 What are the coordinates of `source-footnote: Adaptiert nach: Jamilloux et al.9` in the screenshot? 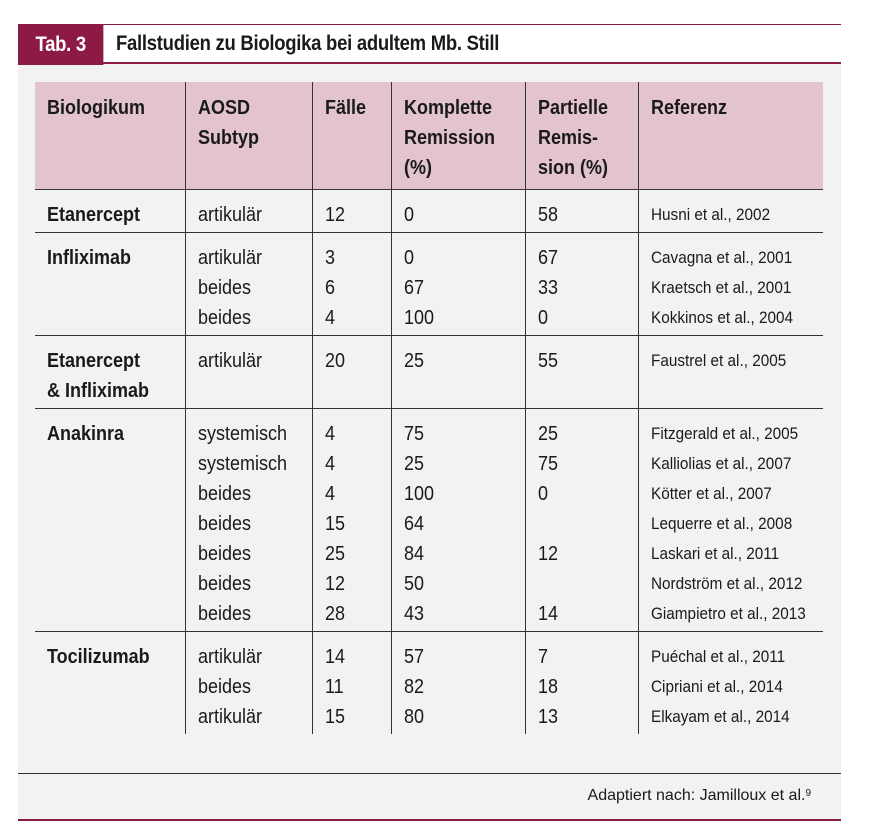 It's located at (699, 795).